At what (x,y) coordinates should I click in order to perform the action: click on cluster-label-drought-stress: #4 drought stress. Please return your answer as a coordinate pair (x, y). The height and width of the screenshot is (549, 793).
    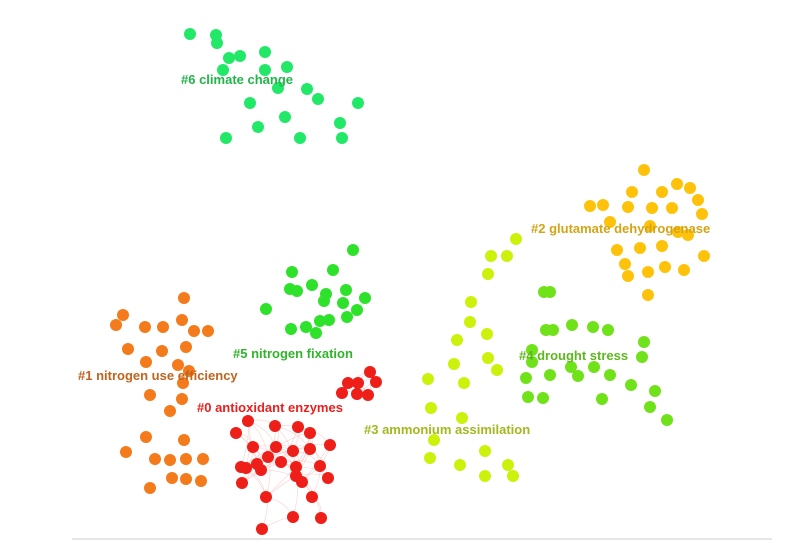
    Looking at the image, I should click on (574, 355).